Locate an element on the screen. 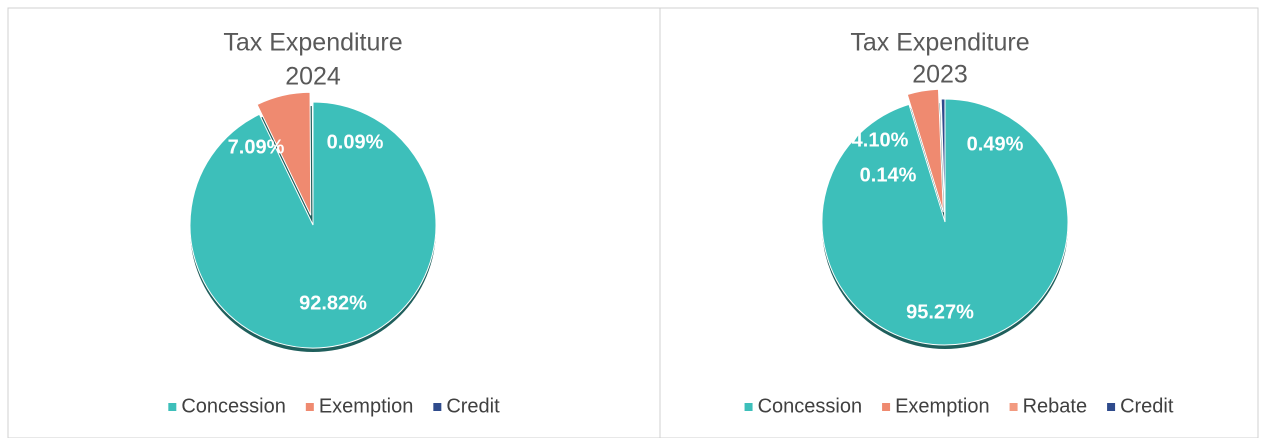 The image size is (1265, 438). data-label: 0.14% is located at coordinates (888, 175).